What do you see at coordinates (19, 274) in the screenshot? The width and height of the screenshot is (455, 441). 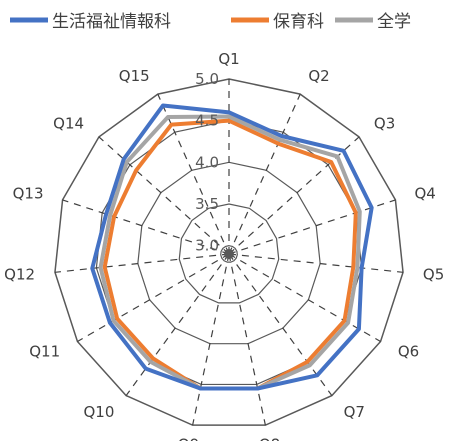 I see `category-label-q12: Q12` at bounding box center [19, 274].